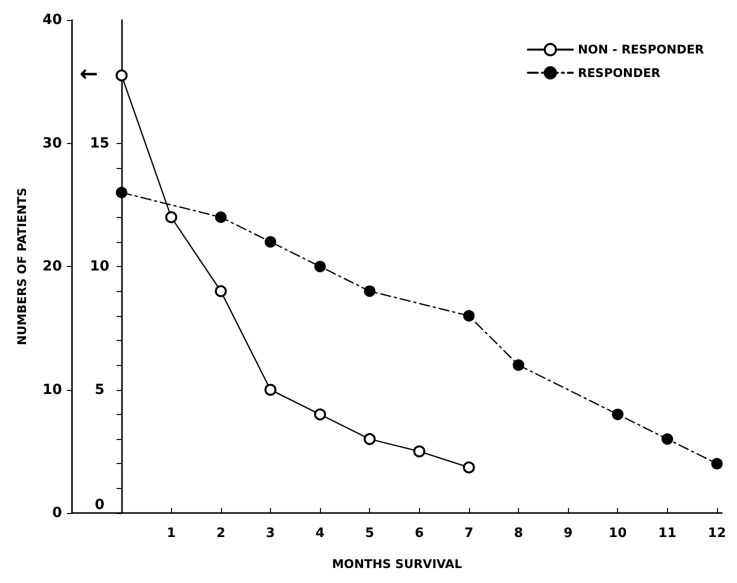 Image resolution: width=737 pixels, height=583 pixels. I want to click on x-tick-label: 3, so click(270, 533).